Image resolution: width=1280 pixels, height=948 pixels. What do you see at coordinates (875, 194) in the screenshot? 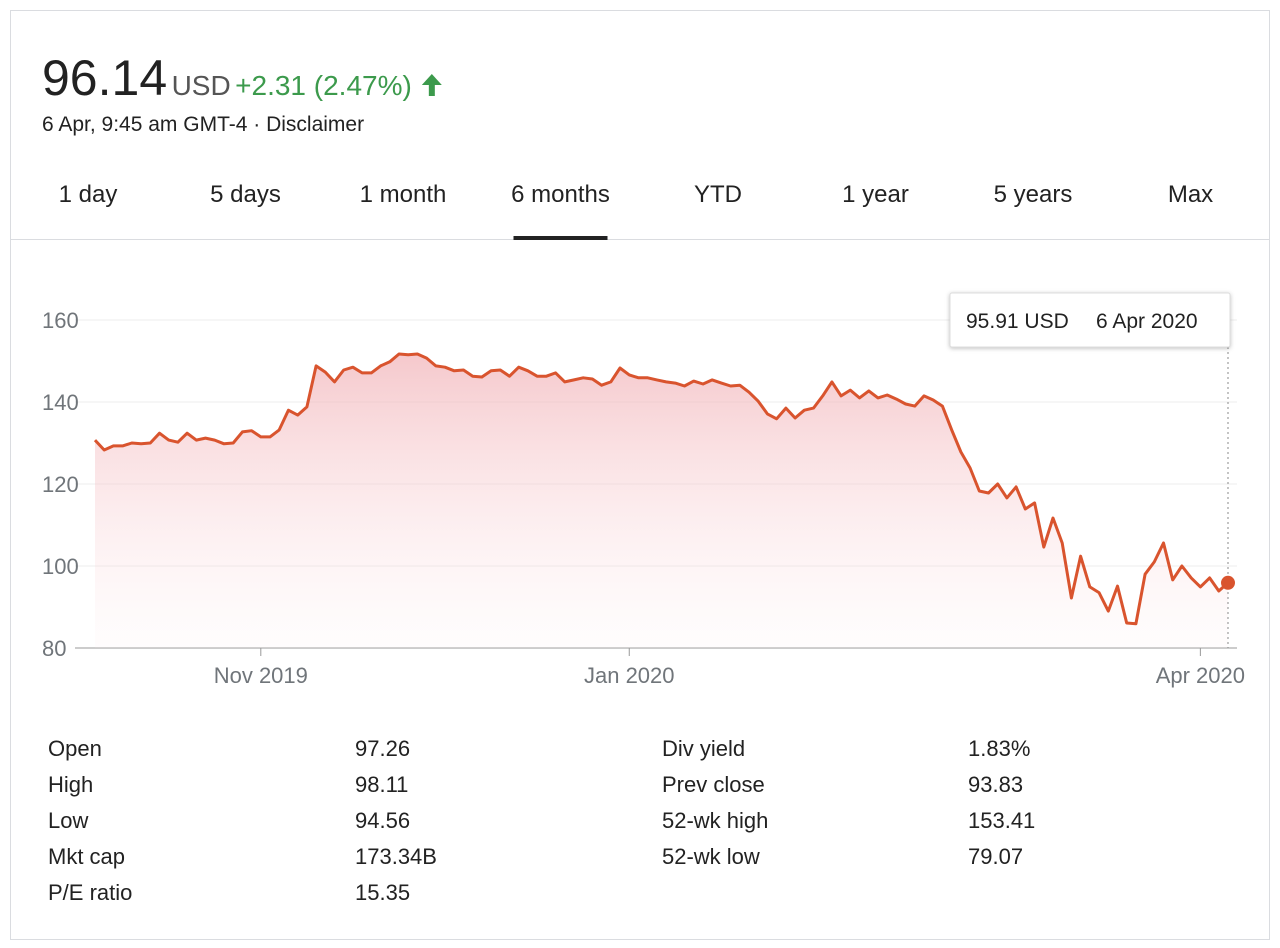
I see `tab: 1 year` at bounding box center [875, 194].